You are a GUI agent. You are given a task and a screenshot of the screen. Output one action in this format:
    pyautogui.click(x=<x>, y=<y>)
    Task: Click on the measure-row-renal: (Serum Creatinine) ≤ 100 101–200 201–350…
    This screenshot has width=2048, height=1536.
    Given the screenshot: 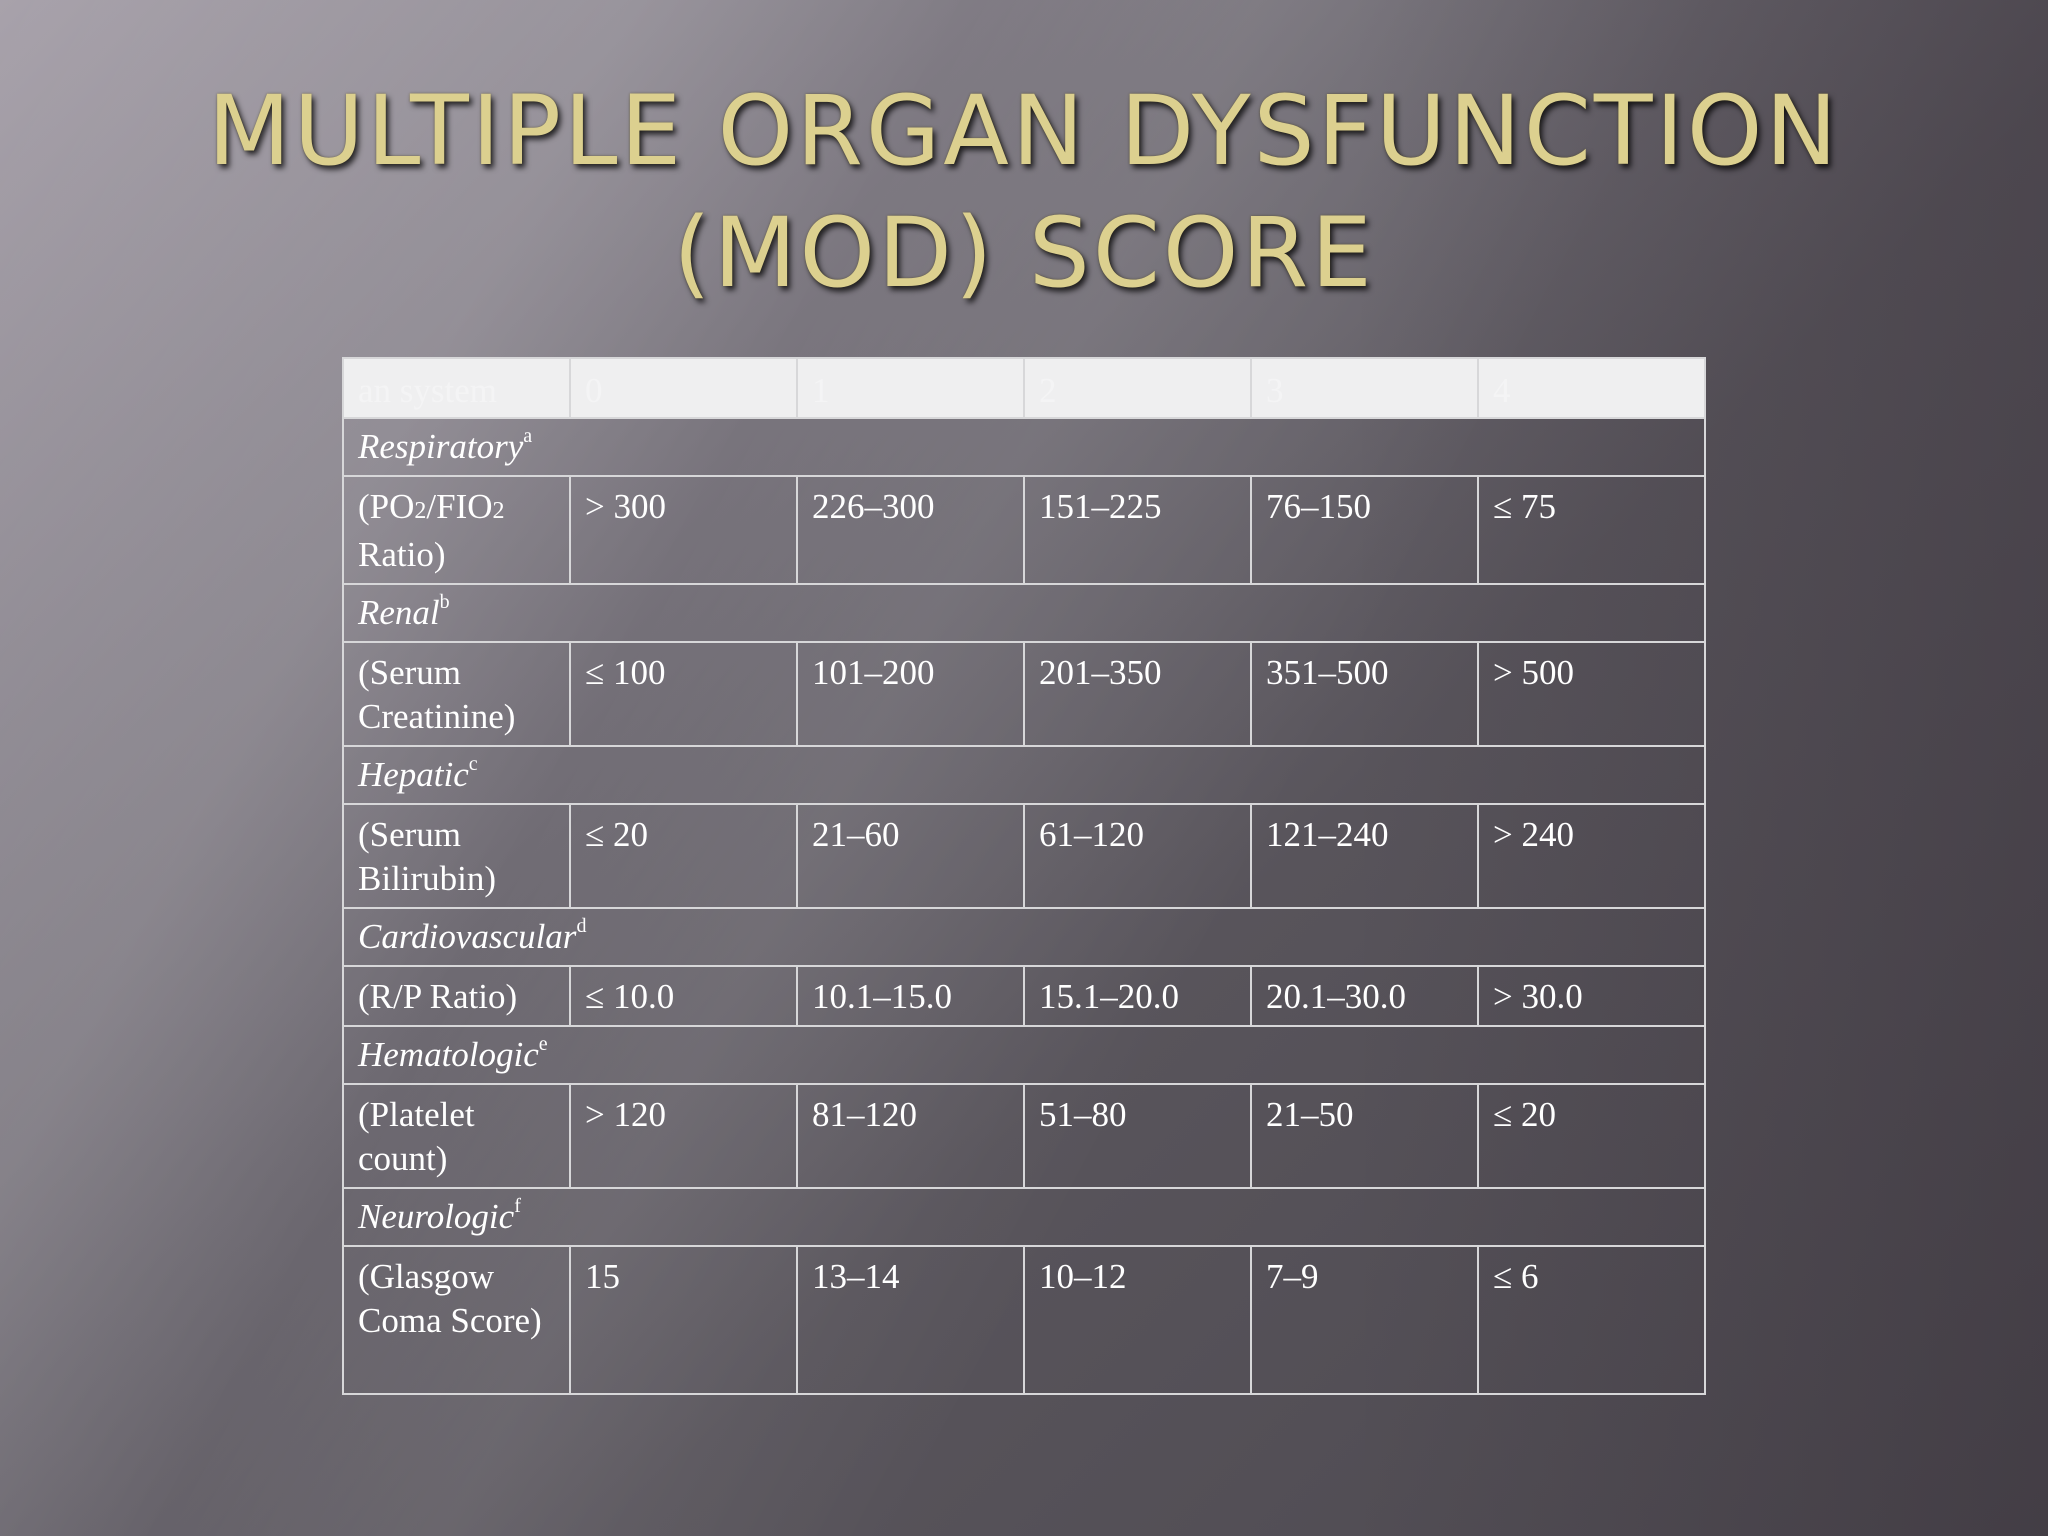 What is the action you would take?
    pyautogui.click(x=1024, y=694)
    